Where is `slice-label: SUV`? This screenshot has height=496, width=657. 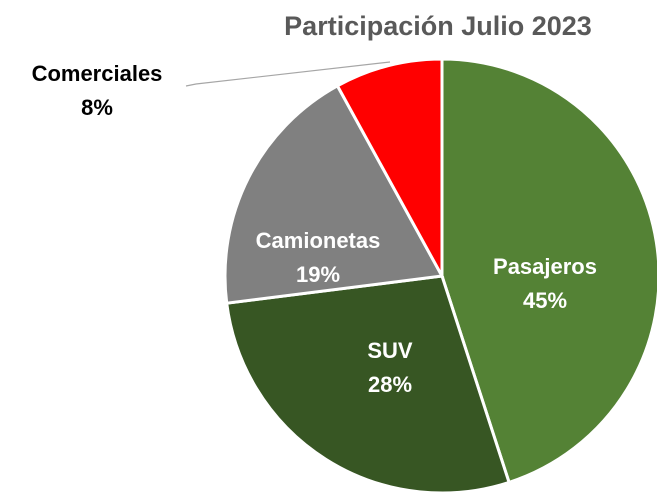 slice-label: SUV is located at coordinates (390, 350).